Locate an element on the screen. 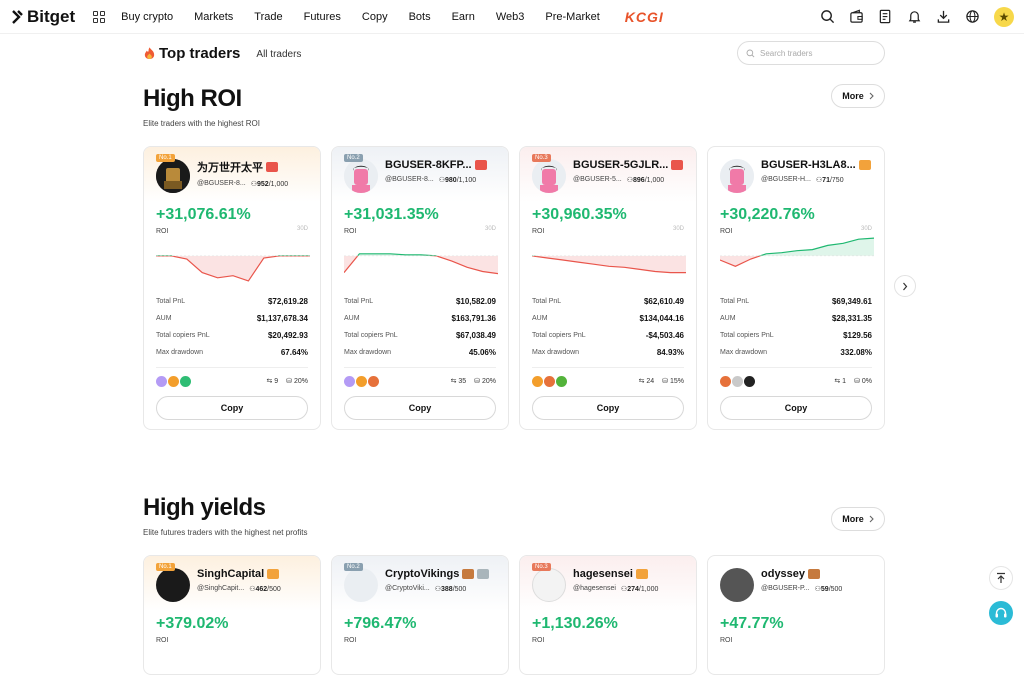 The height and width of the screenshot is (675, 1024). copiers-current: 462 is located at coordinates (261, 589).